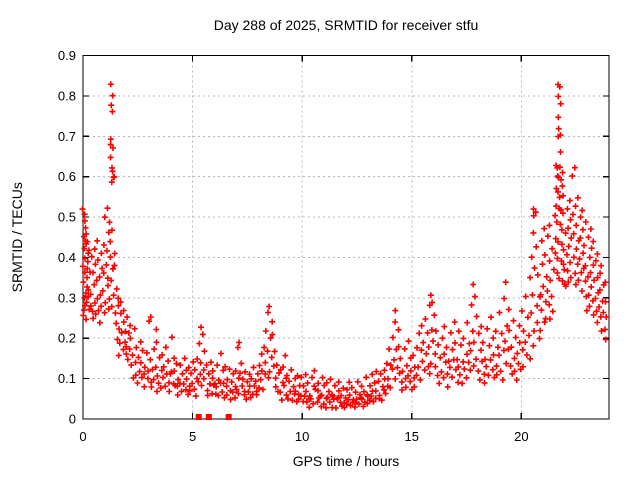  What do you see at coordinates (67, 378) in the screenshot?
I see `y-tick-label: 0.1` at bounding box center [67, 378].